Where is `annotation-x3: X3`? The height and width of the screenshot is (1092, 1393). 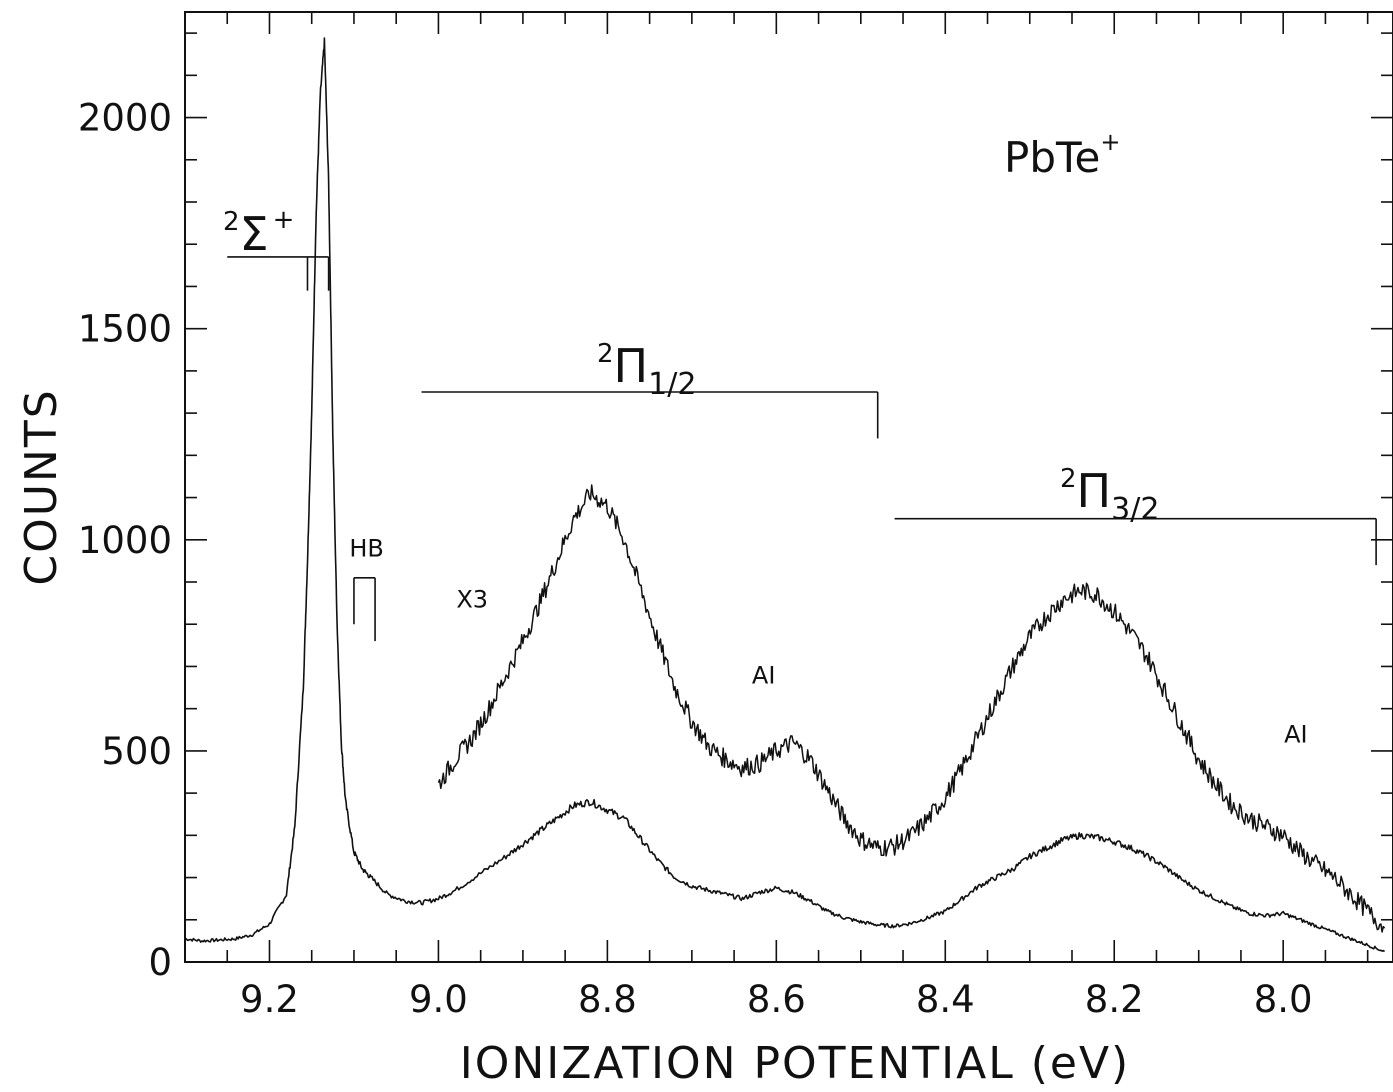
annotation-x3: X3 is located at coordinates (472, 599).